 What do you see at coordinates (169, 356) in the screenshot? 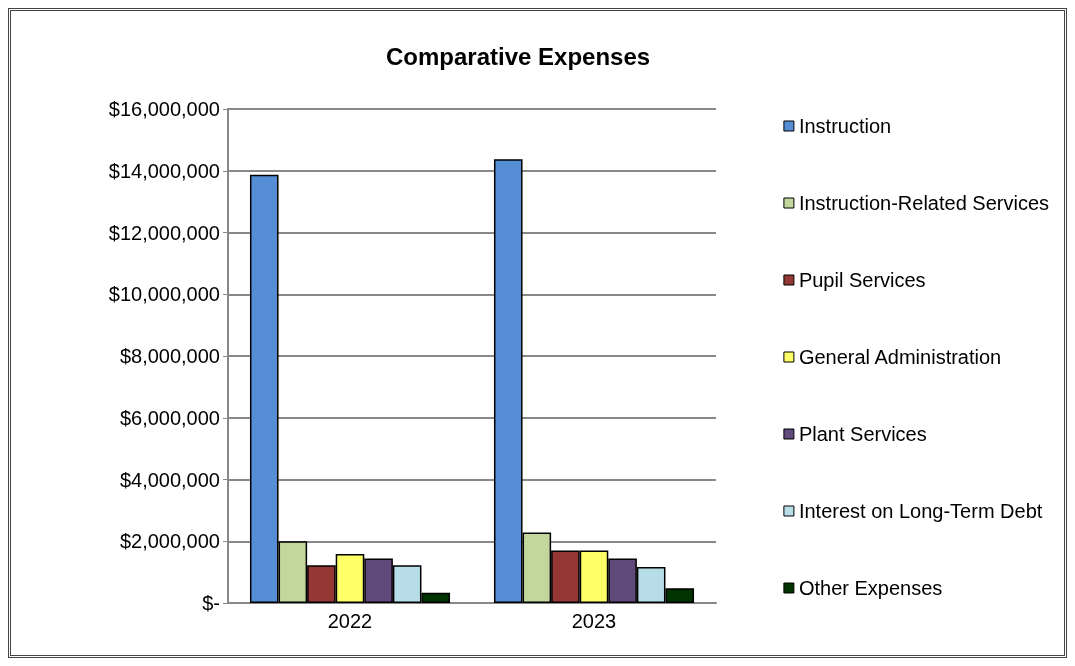
I see `y-tick-label: $8,000,000` at bounding box center [169, 356].